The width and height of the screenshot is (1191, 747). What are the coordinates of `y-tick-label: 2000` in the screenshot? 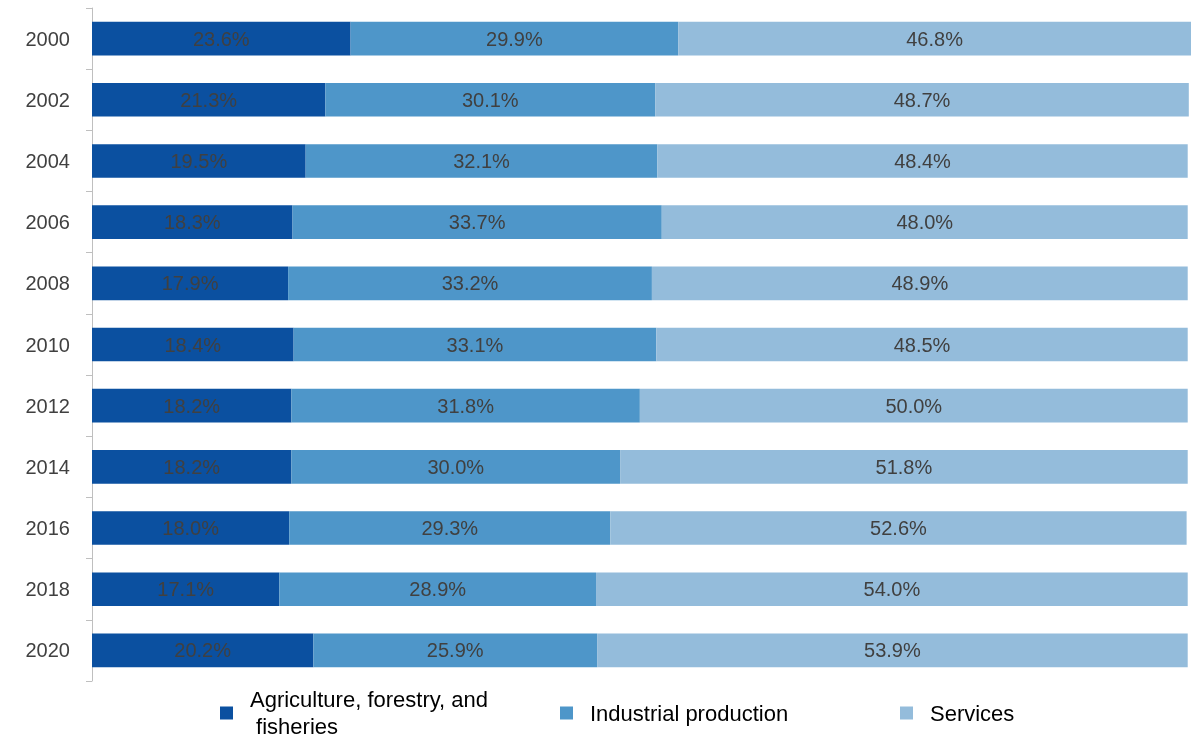 It's located at (47, 38).